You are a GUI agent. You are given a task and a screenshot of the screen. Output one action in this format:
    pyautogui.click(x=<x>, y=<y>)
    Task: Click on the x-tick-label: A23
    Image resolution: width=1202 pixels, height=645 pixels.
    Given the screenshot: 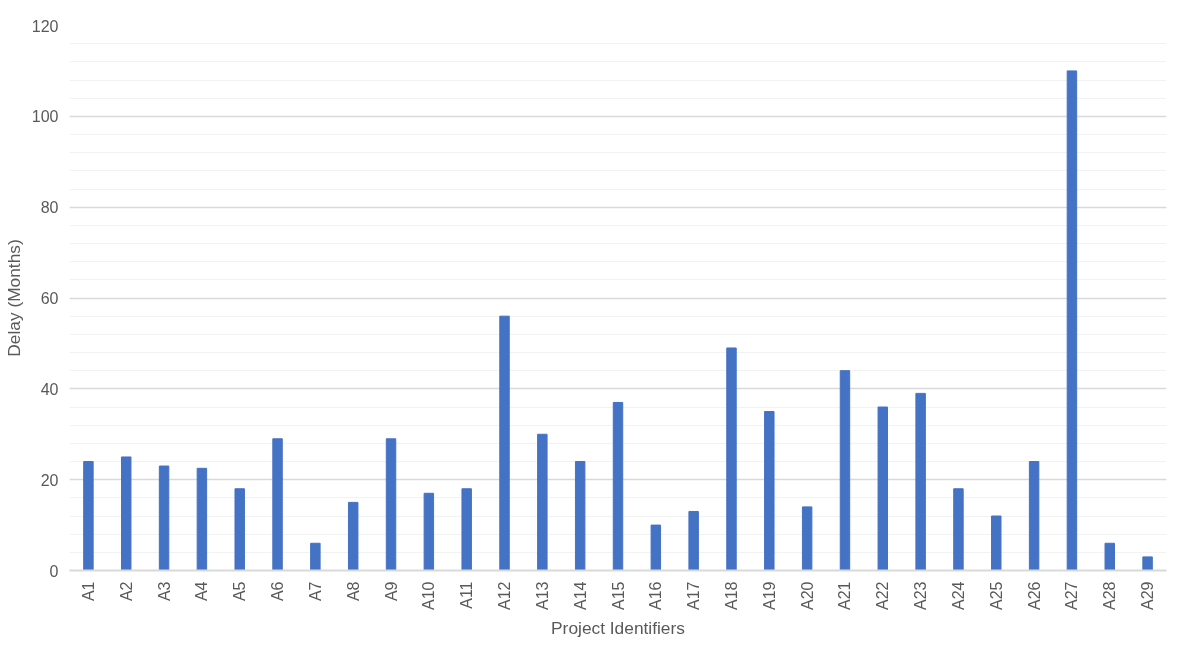 What is the action you would take?
    pyautogui.click(x=921, y=595)
    